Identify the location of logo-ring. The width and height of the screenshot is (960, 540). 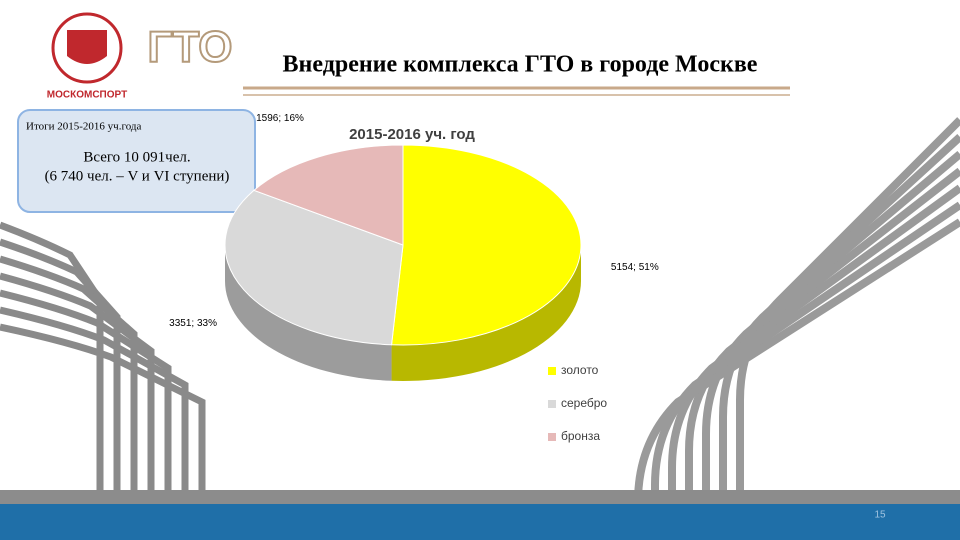
(87, 48).